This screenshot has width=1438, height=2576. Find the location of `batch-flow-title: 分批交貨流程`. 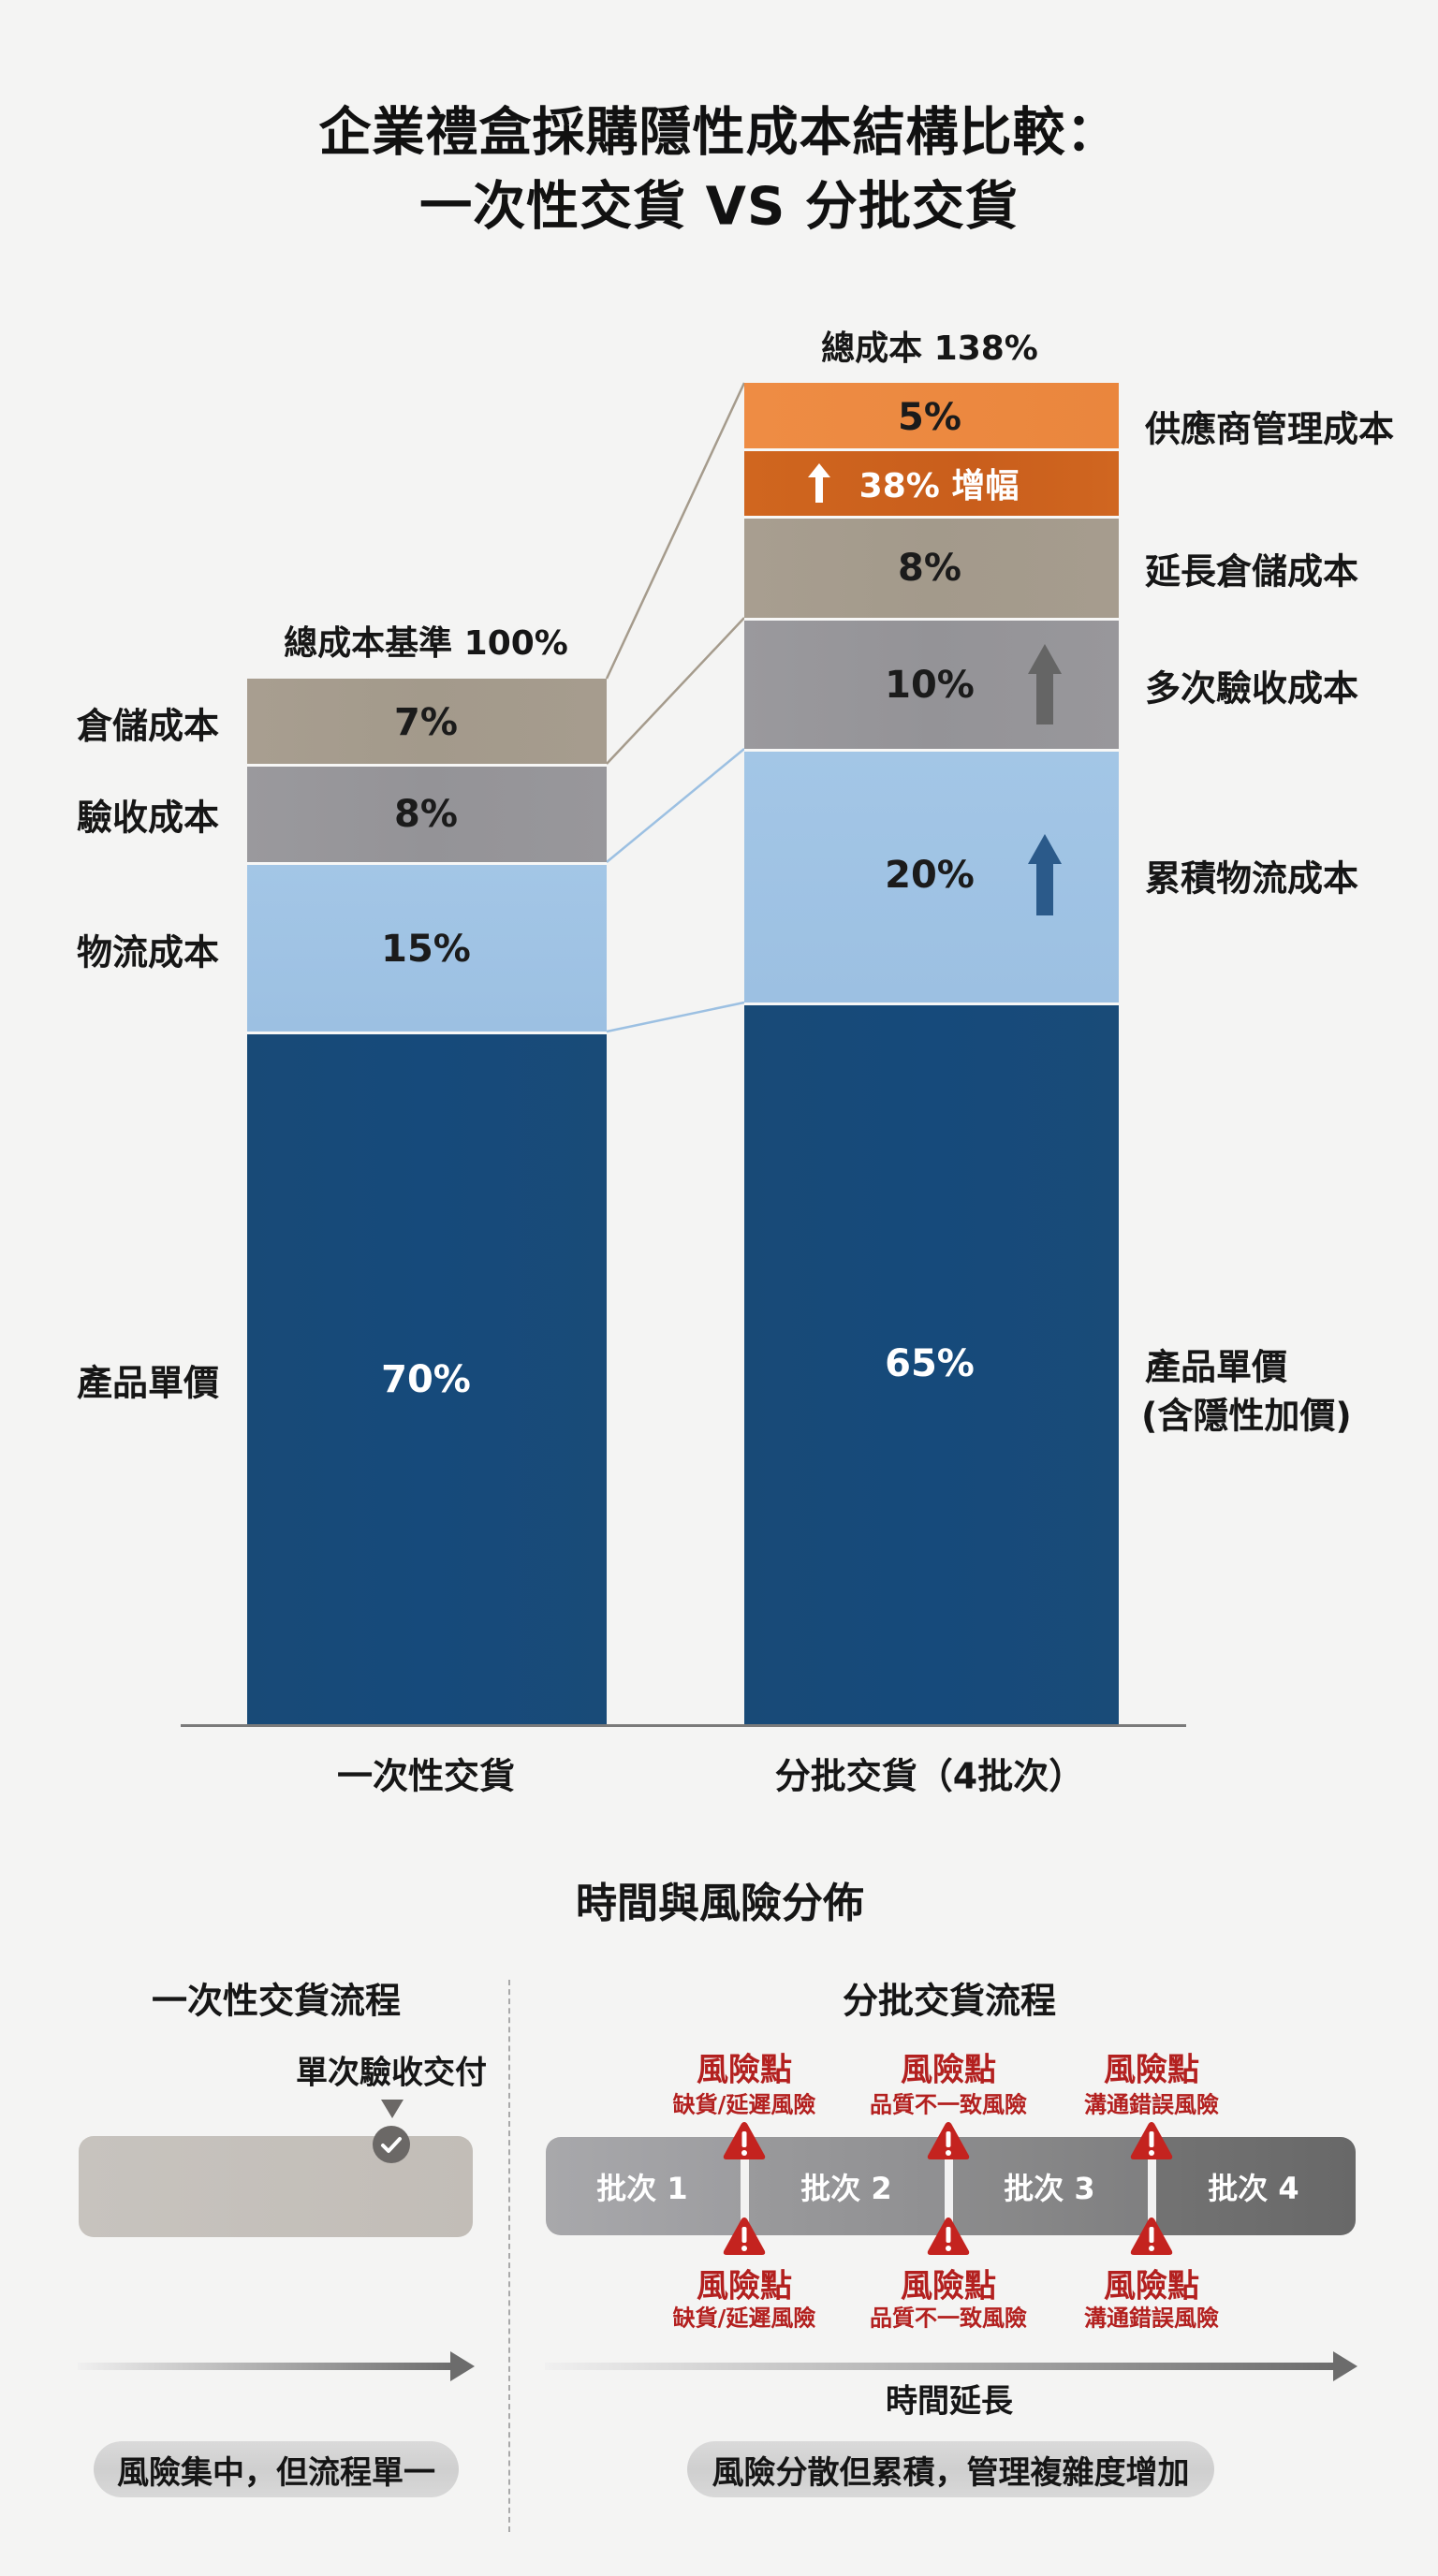

batch-flow-title: 分批交貨流程 is located at coordinates (949, 2001).